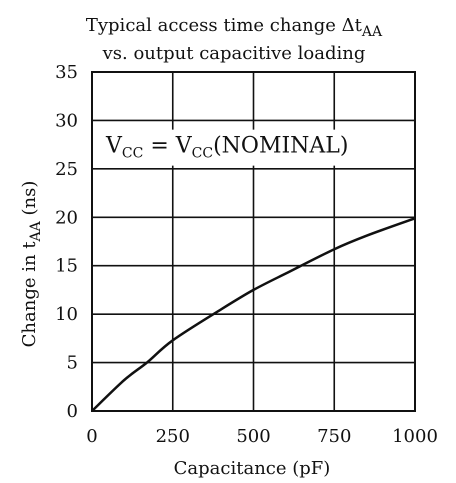 This screenshot has width=456, height=483. Describe the element at coordinates (66, 314) in the screenshot. I see `y-tick-label: 10` at that location.